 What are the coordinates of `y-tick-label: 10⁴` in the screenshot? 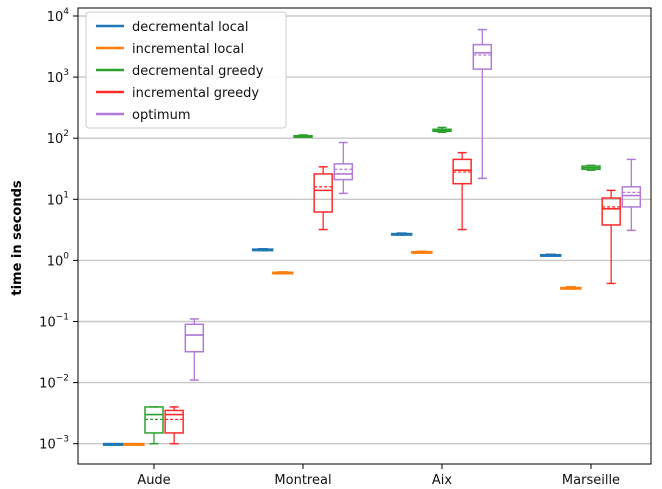 It's located at (58, 16).